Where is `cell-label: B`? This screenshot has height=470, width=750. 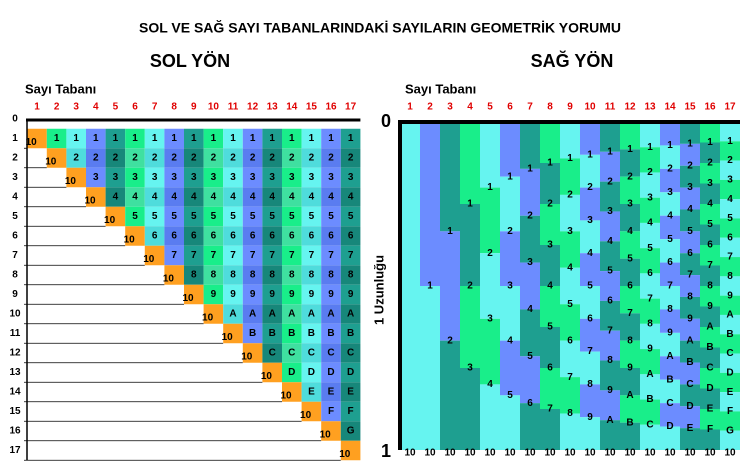 cell-label: B is located at coordinates (252, 333).